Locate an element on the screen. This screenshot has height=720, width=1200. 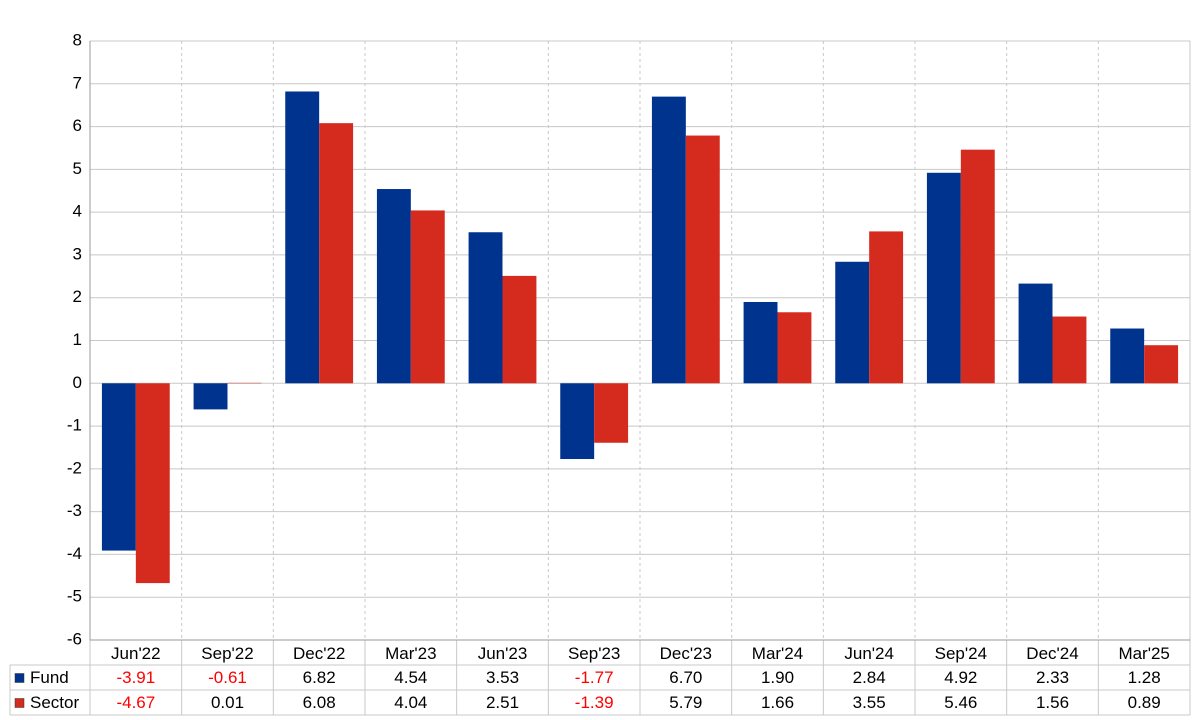
x-tick-label: Sep'24 is located at coordinates (961, 653).